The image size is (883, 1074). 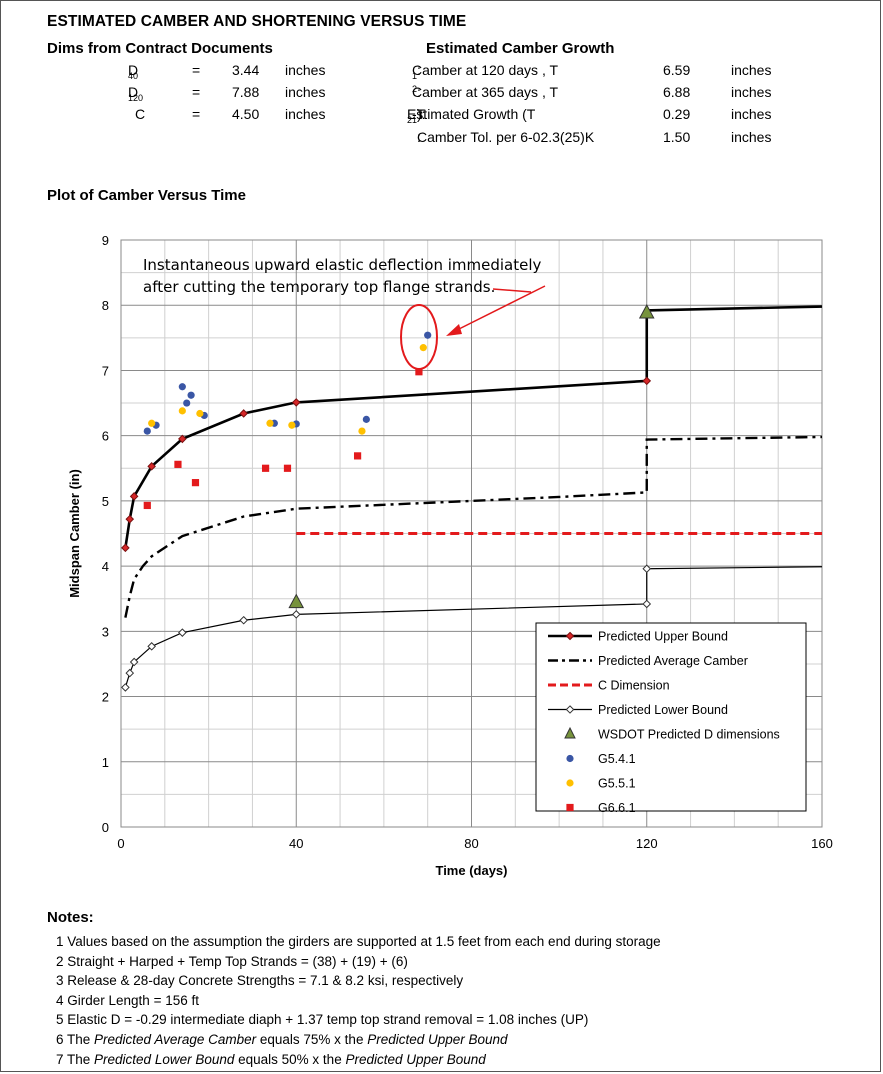 What do you see at coordinates (689, 735) in the screenshot?
I see `legend-entry: WSDOT Predicted D dimensions` at bounding box center [689, 735].